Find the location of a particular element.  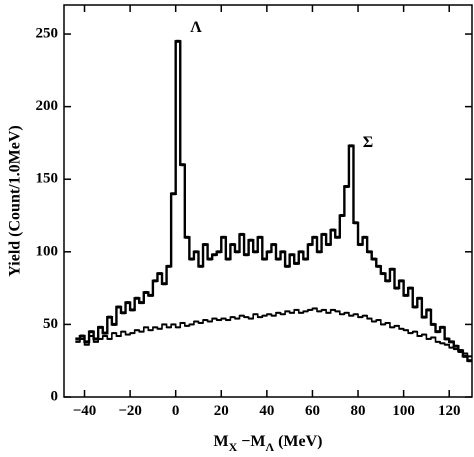

x-tick-label: 120 is located at coordinates (449, 411).